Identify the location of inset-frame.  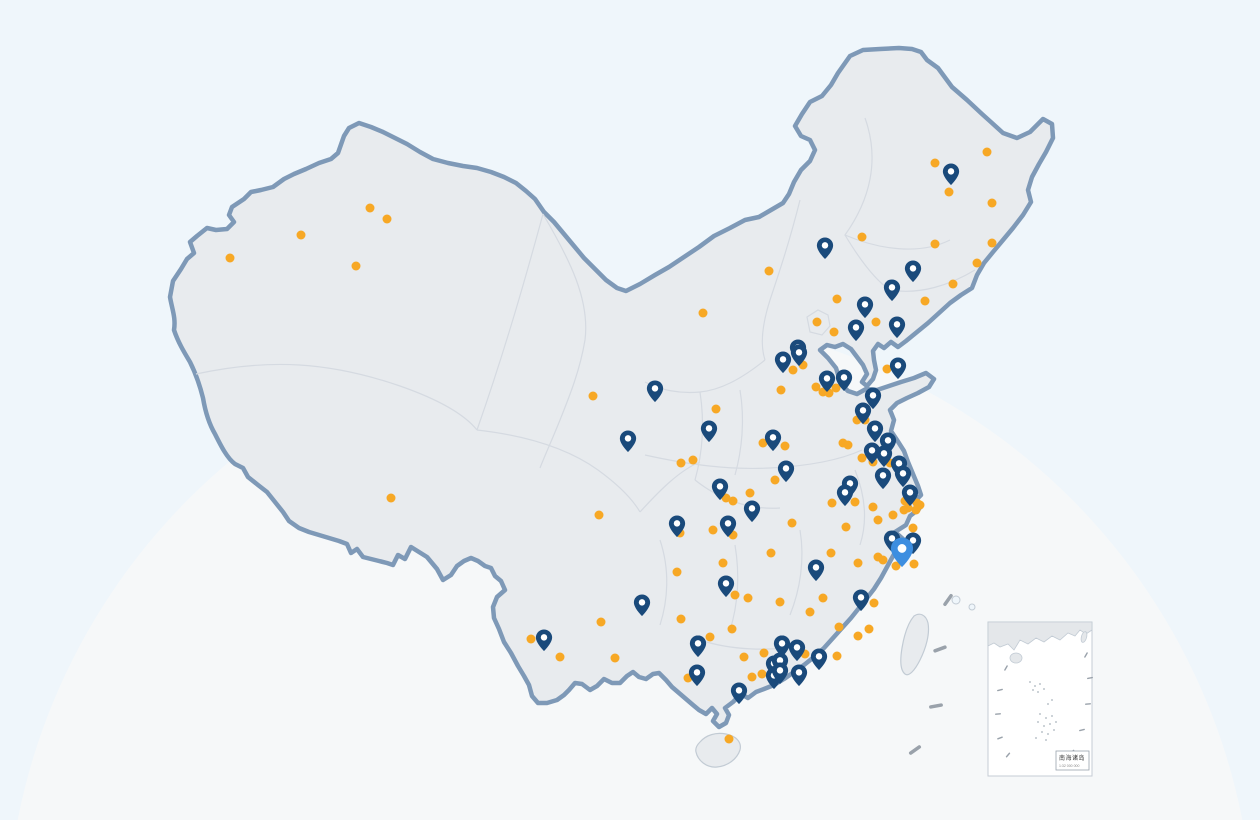
(1040, 699).